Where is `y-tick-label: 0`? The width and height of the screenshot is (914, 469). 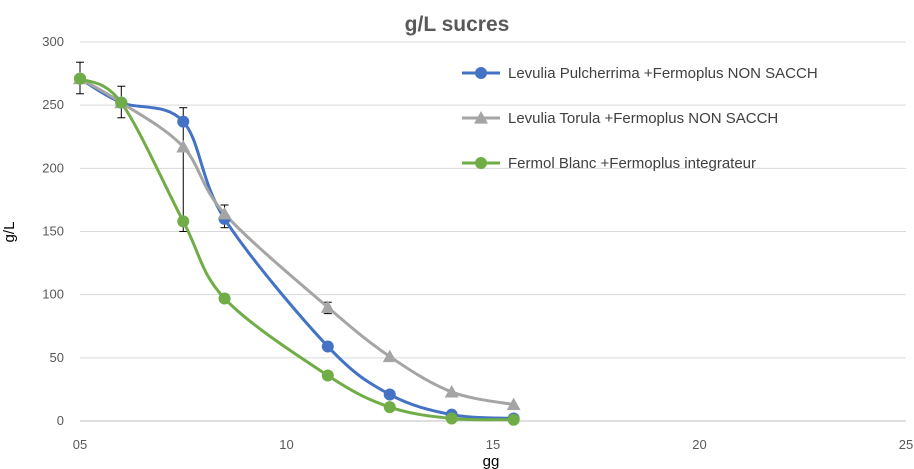
y-tick-label: 0 is located at coordinates (60, 420).